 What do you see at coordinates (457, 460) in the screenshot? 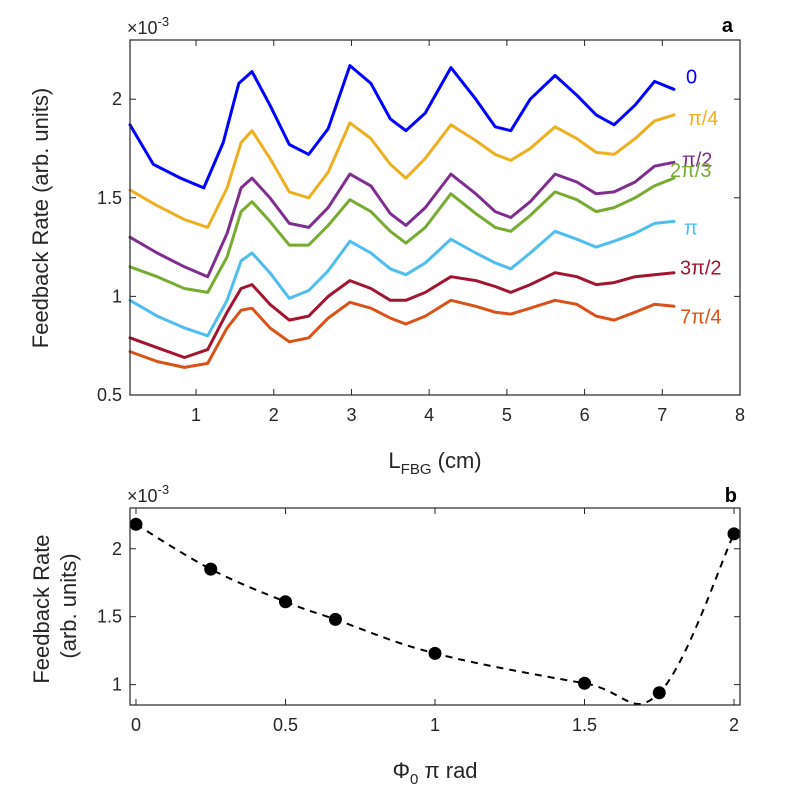
I see `panel-a-xlabel-unit: (cm)` at bounding box center [457, 460].